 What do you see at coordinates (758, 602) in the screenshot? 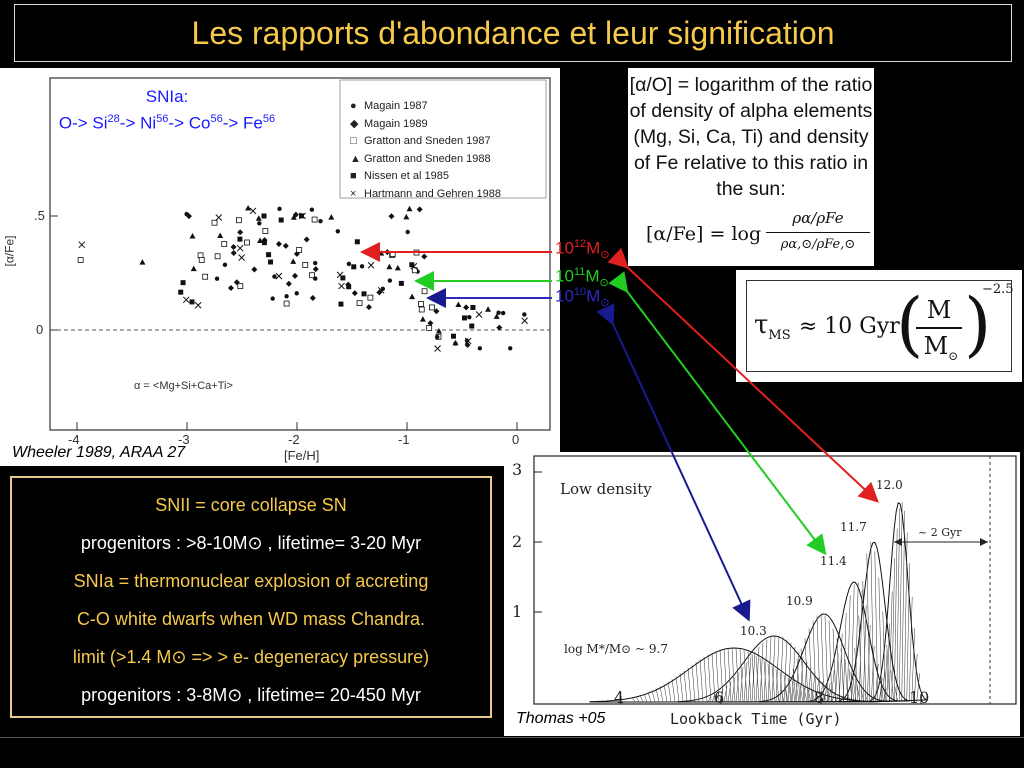
I see `sfh-curves` at bounding box center [758, 602].